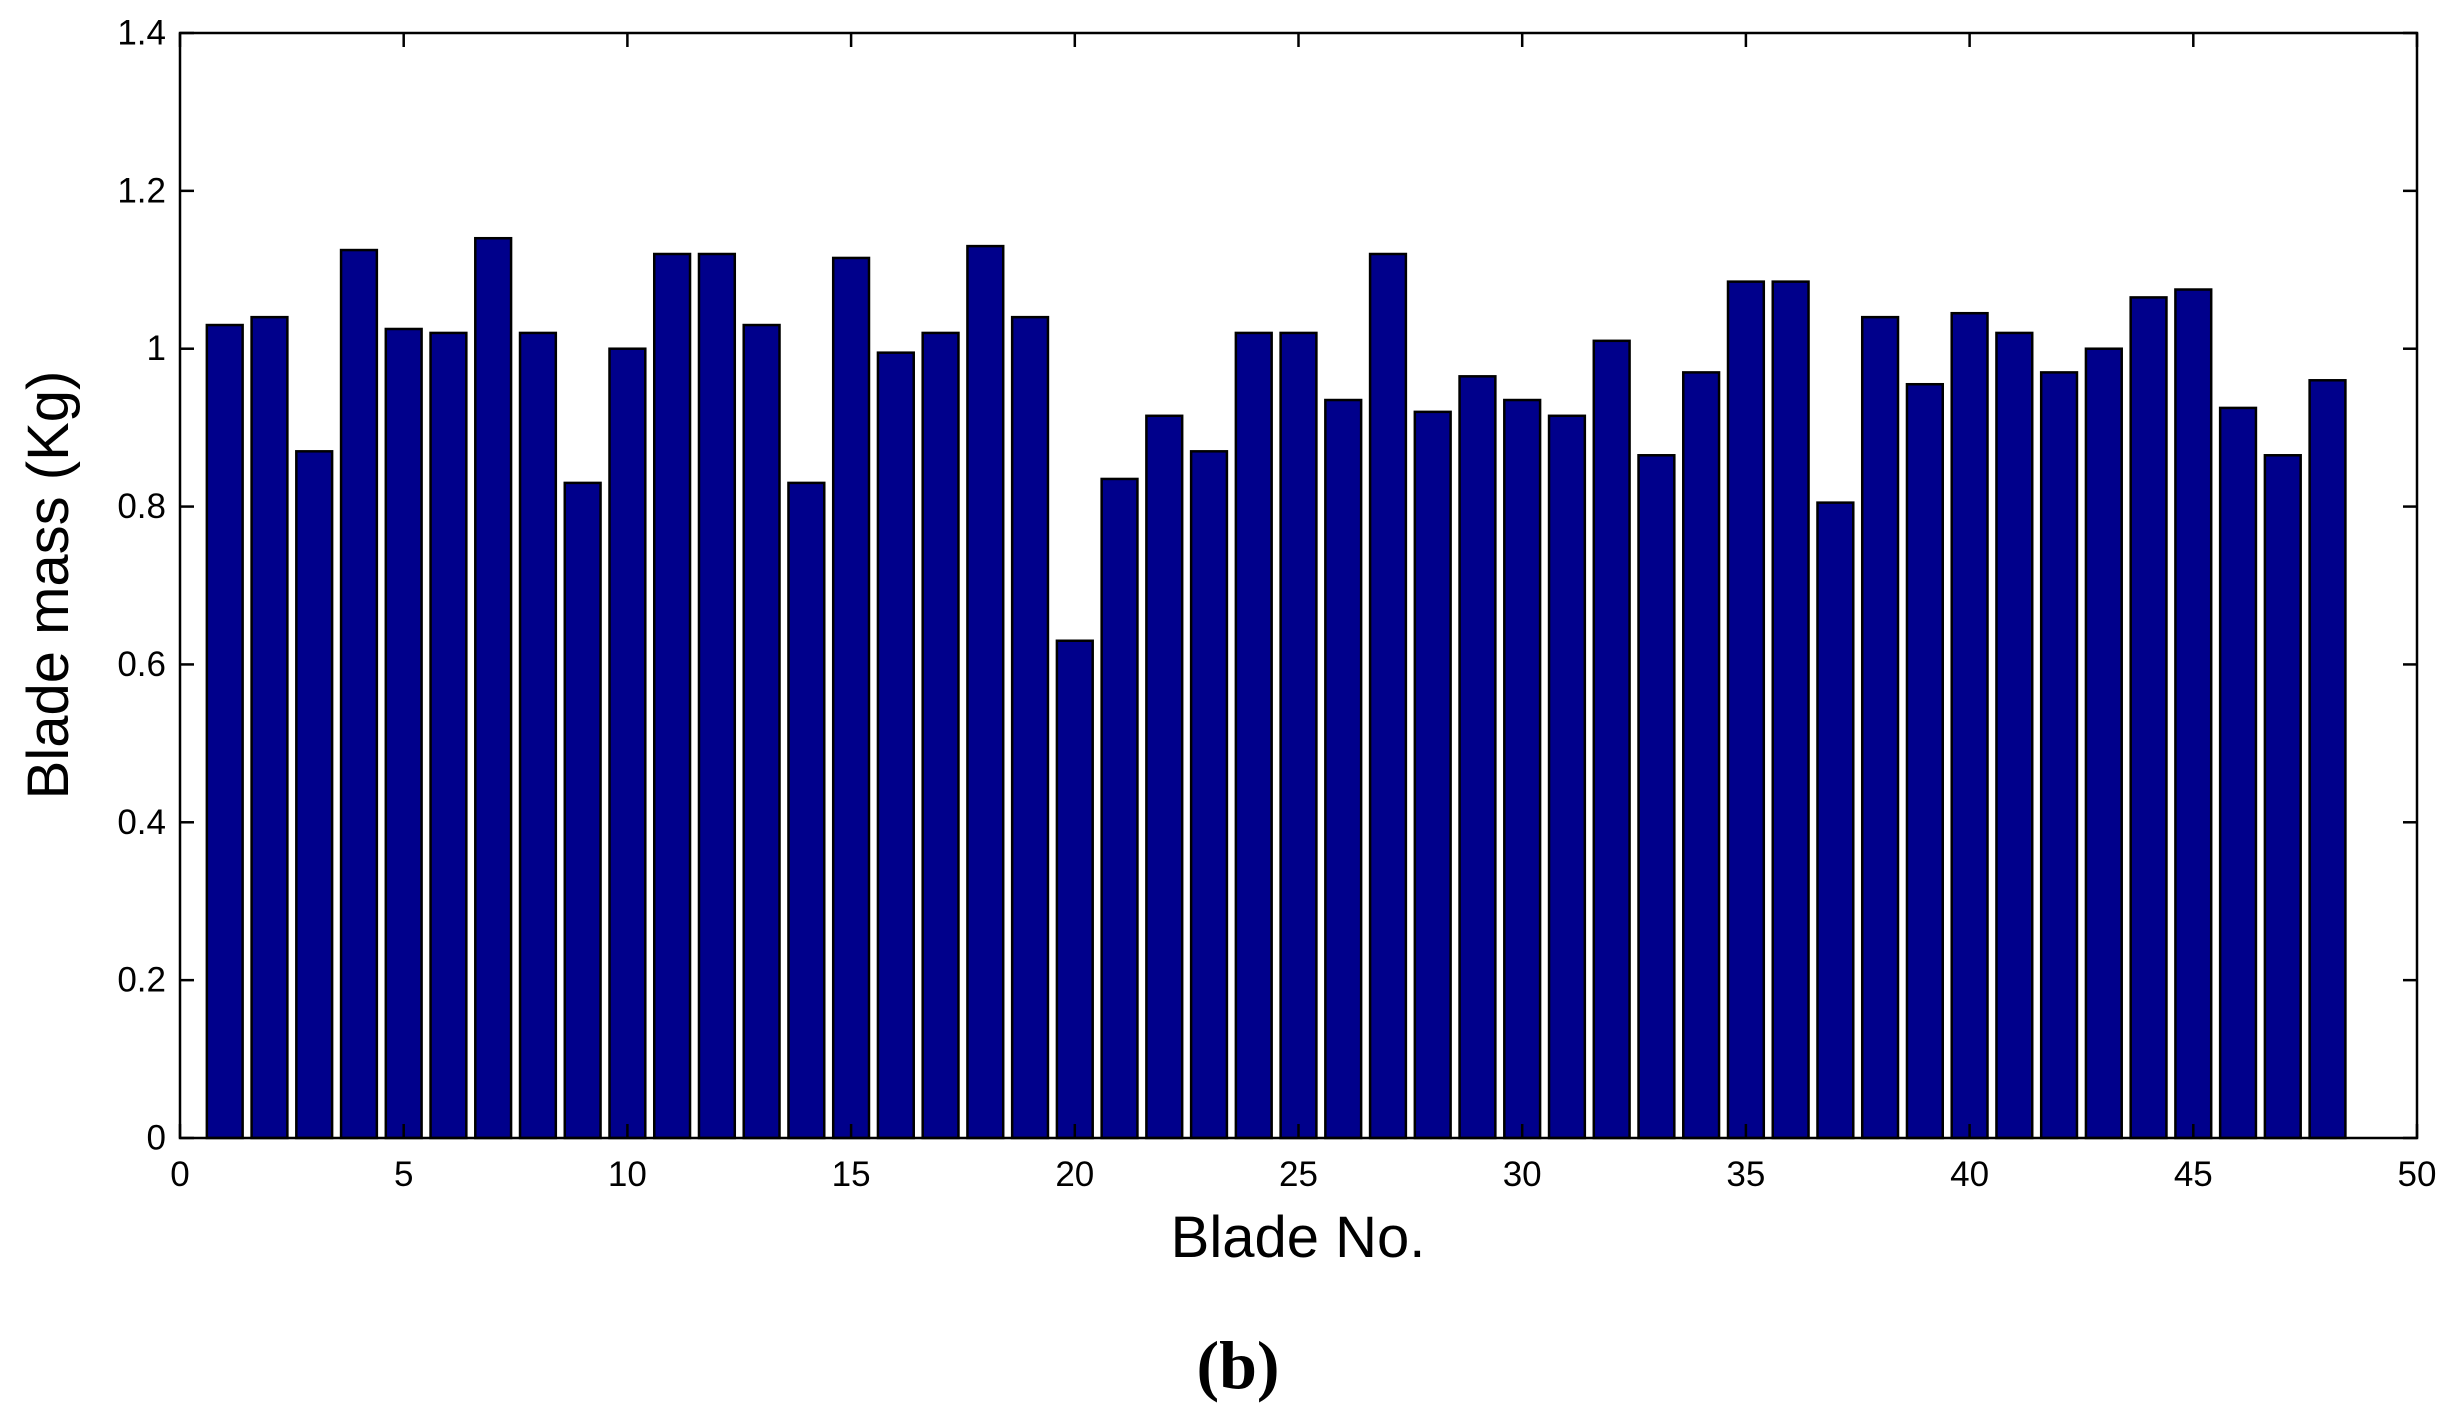 The height and width of the screenshot is (1420, 2453). What do you see at coordinates (156, 1138) in the screenshot?
I see `y-tick-label: 0` at bounding box center [156, 1138].